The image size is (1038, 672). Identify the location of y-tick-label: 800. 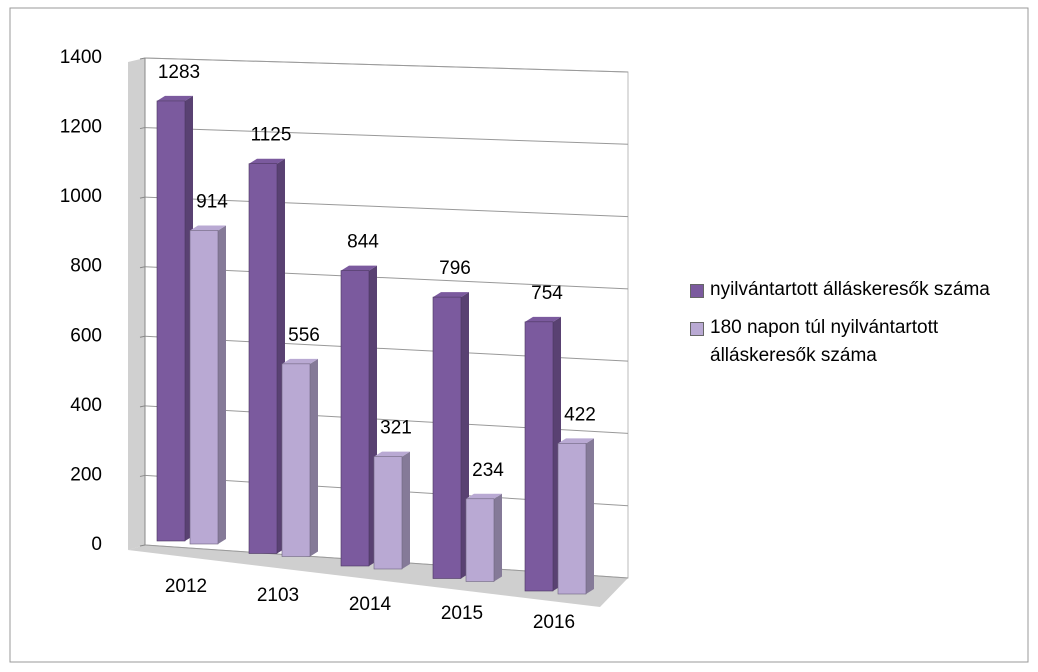
(86, 266).